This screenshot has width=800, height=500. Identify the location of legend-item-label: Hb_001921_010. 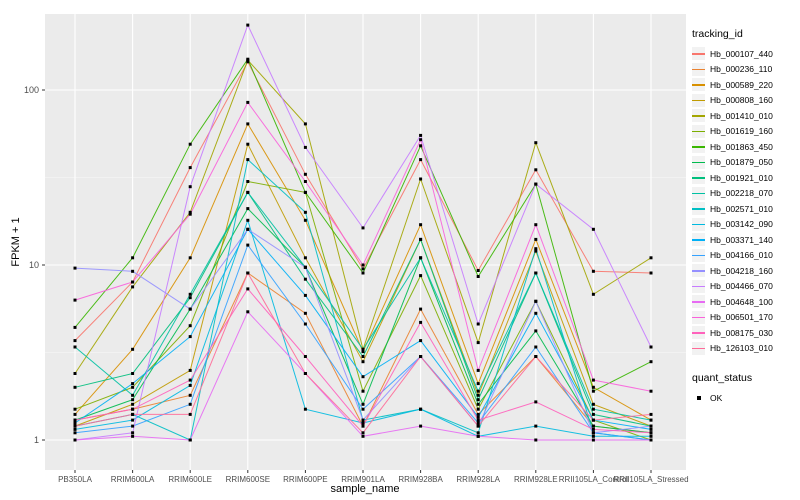
(741, 177).